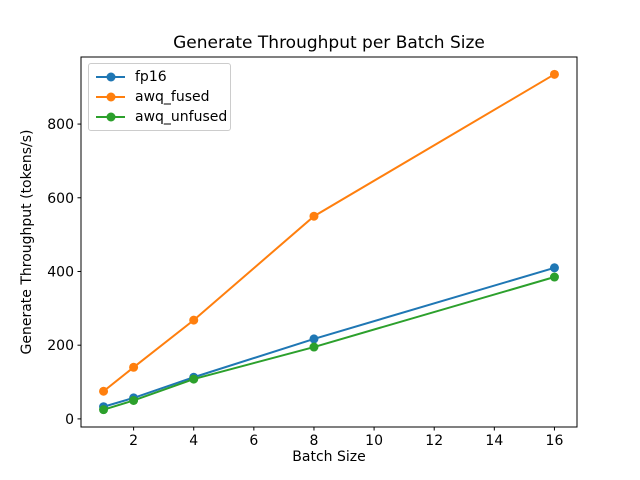  I want to click on legend-label: awq_unfused, so click(181, 117).